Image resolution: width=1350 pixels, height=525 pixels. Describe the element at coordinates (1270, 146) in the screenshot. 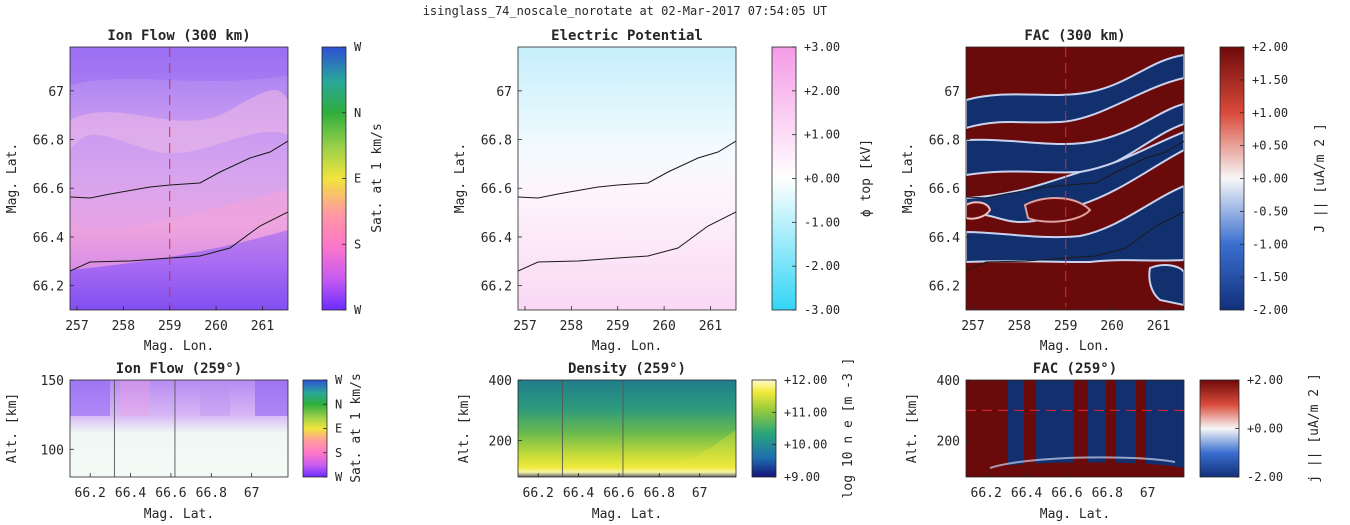

I see `colorbar-tick-label: +0.50` at that location.